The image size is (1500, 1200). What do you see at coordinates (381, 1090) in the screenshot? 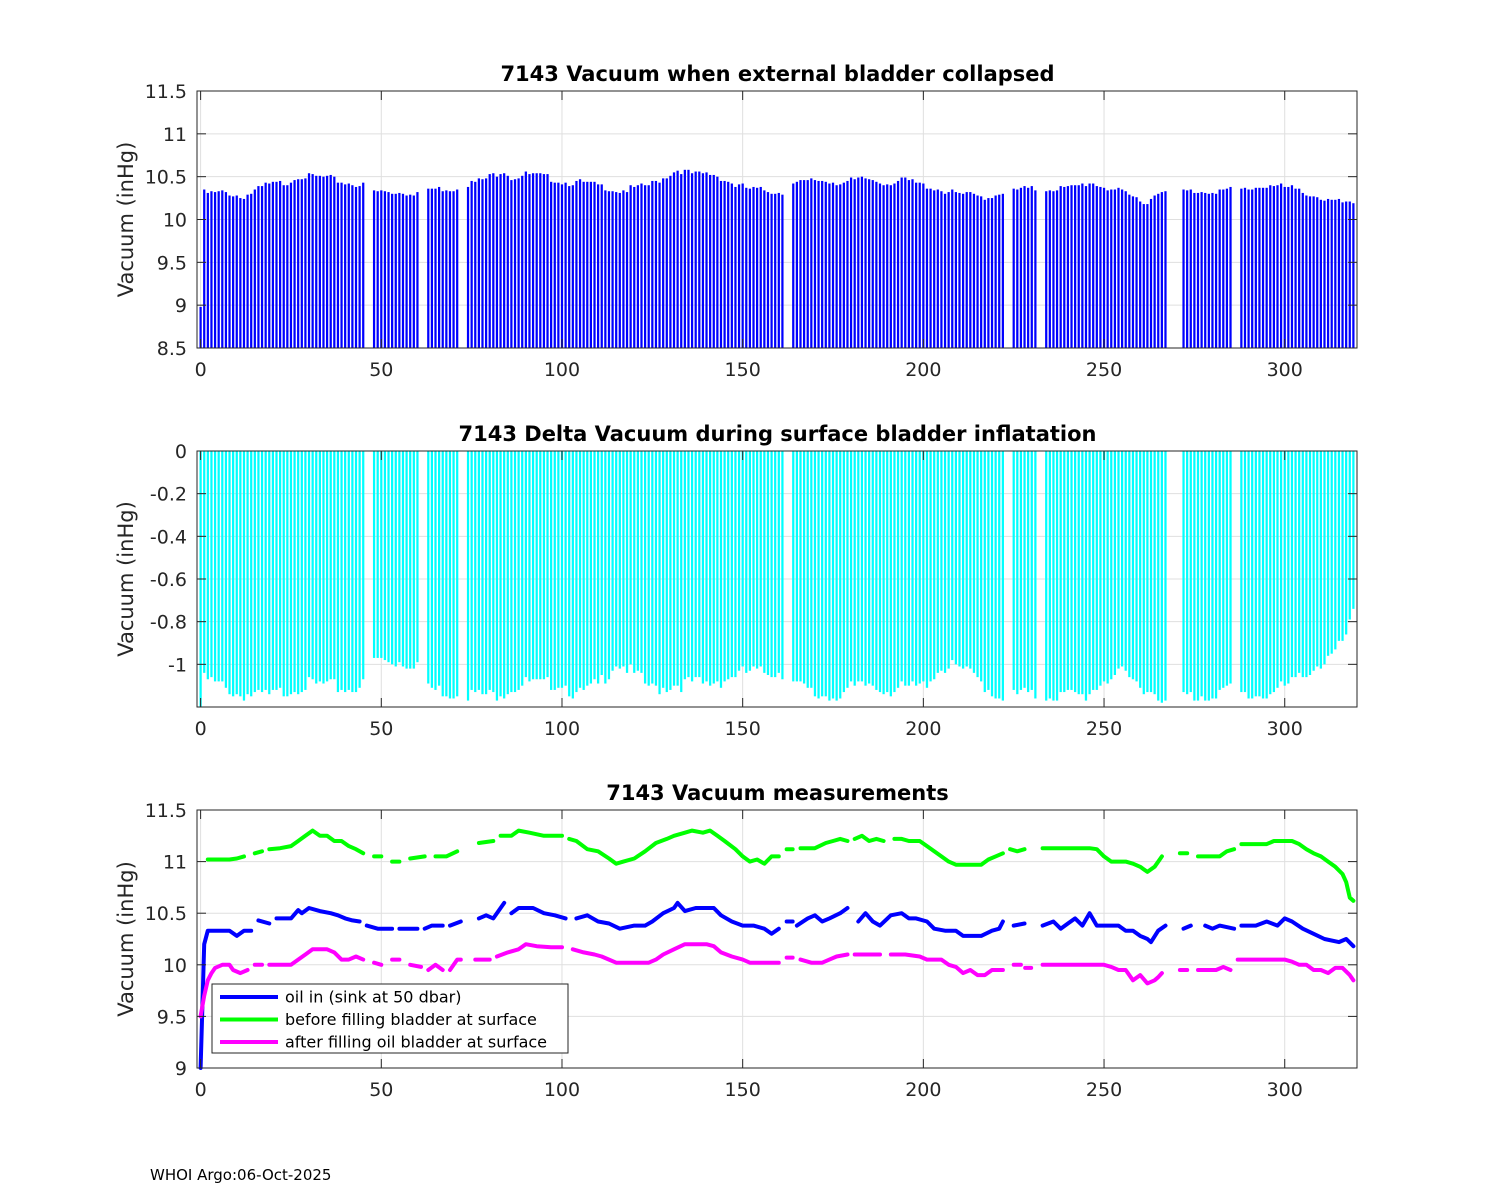
I see `x-tick-label: 50` at bounding box center [381, 1090].